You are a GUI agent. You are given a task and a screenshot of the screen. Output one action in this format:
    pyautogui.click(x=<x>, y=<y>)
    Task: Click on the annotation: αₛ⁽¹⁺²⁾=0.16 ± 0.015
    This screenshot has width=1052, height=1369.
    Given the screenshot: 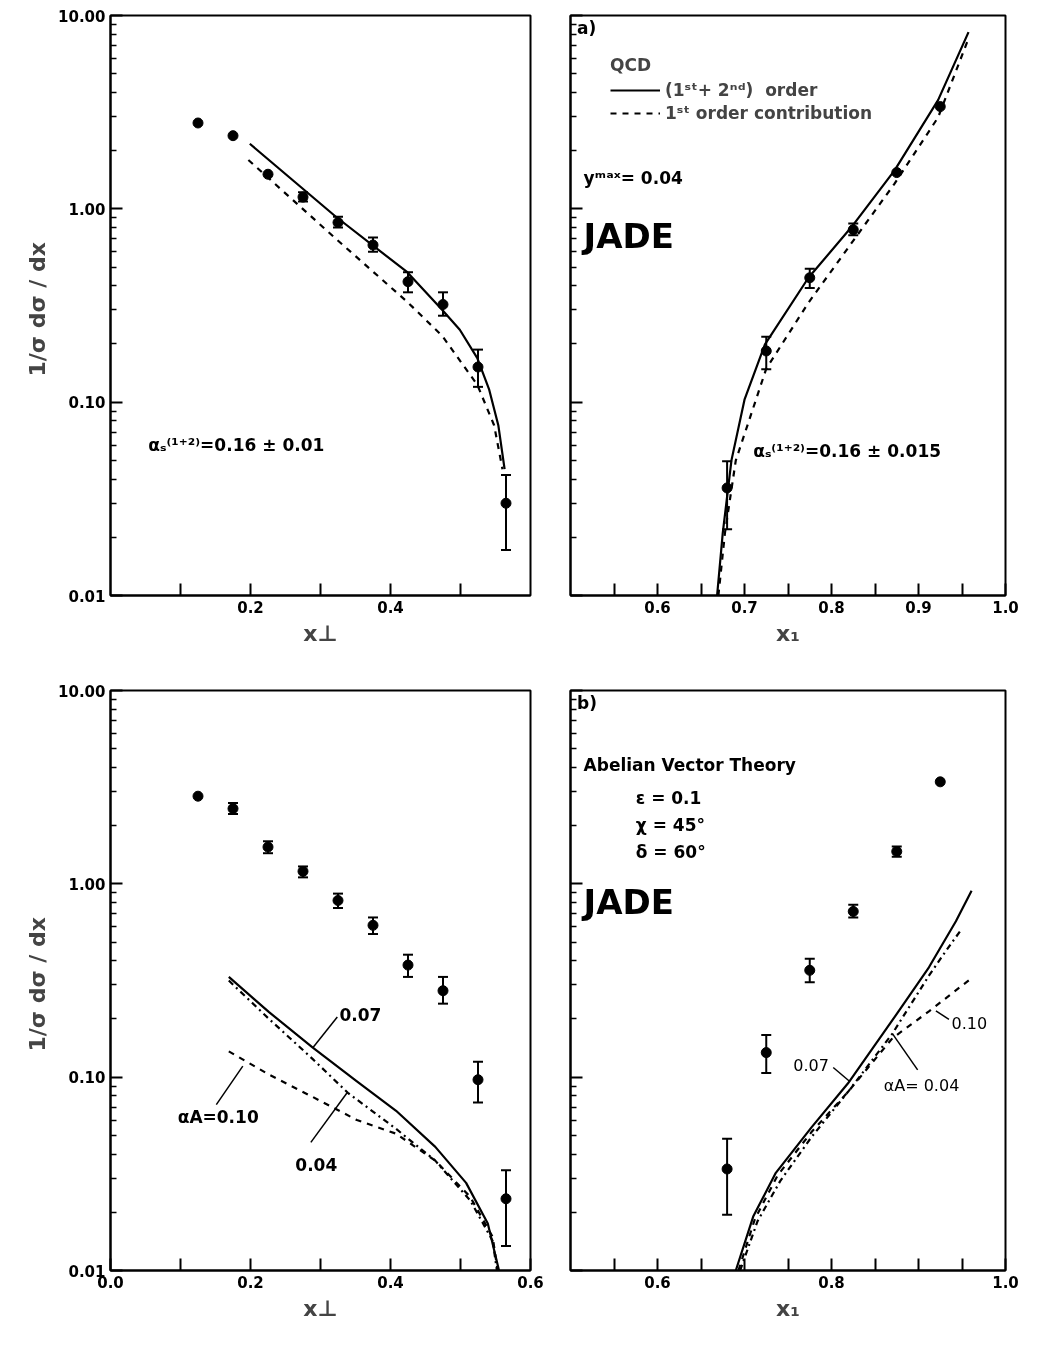 What is the action you would take?
    pyautogui.click(x=847, y=450)
    